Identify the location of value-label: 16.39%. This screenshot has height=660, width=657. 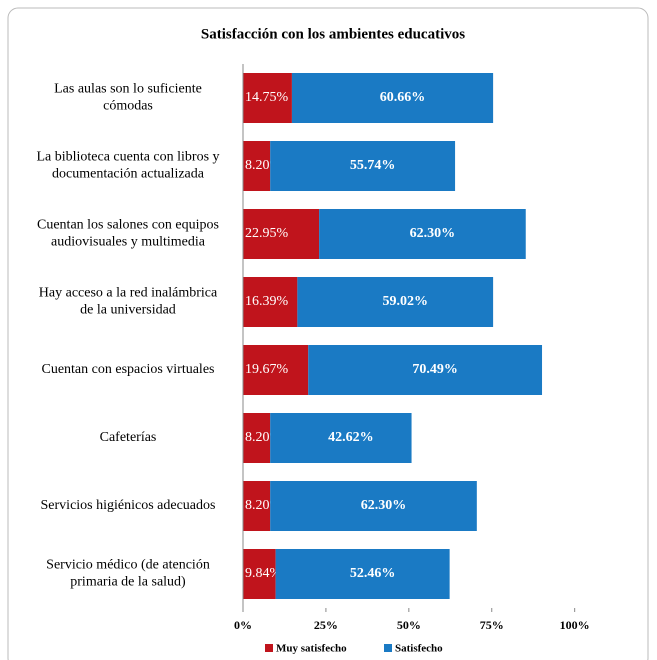
(267, 301).